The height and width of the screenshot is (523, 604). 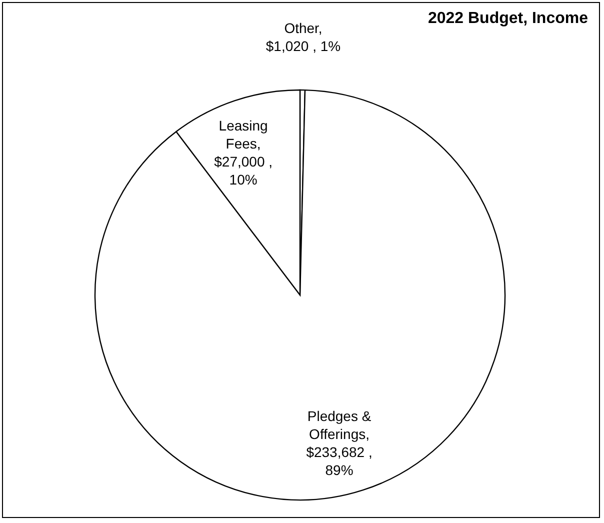 What do you see at coordinates (303, 37) in the screenshot?
I see `slice-label: Other, $1,020 , 1%` at bounding box center [303, 37].